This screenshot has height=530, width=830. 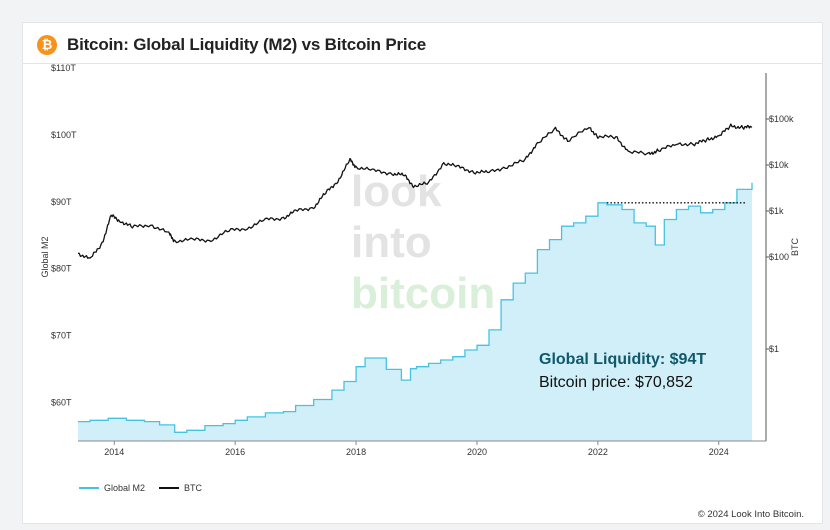 I want to click on left-tick-label: $80T, so click(x=61, y=269).